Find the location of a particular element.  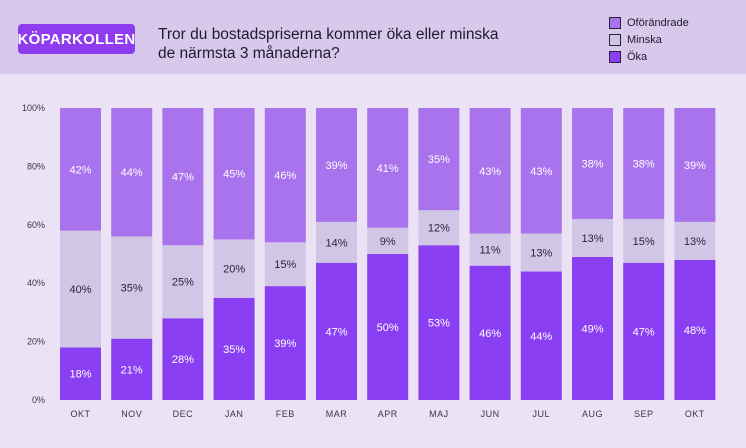

data-label: 12% is located at coordinates (439, 229).